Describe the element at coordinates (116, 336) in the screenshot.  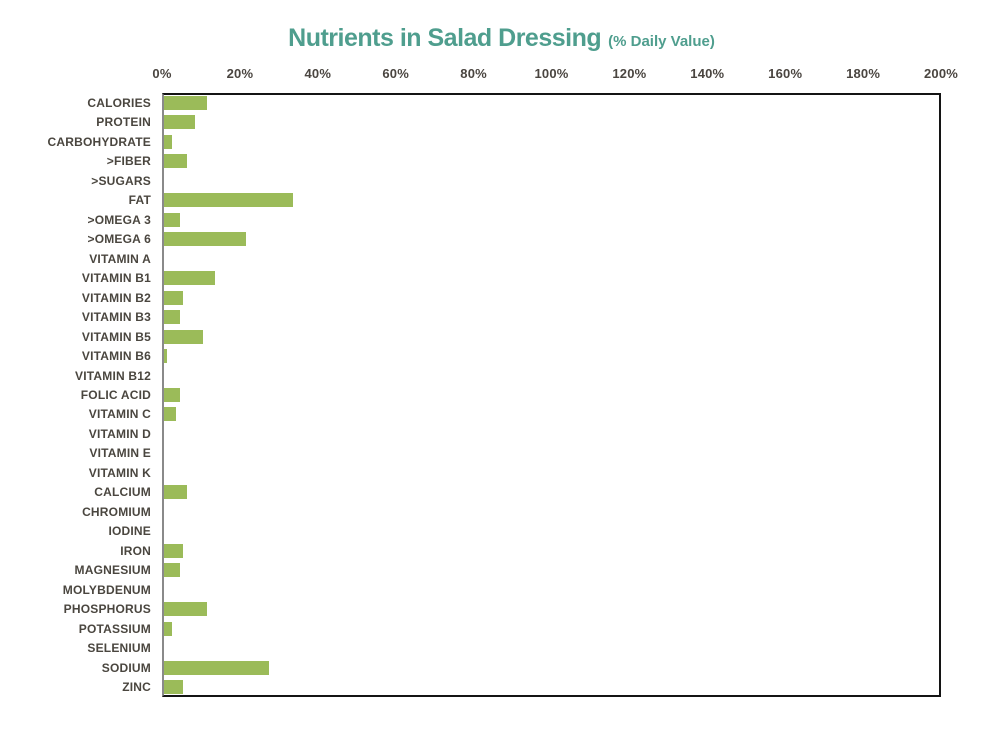
I see `category-label: VITAMIN B5` at that location.